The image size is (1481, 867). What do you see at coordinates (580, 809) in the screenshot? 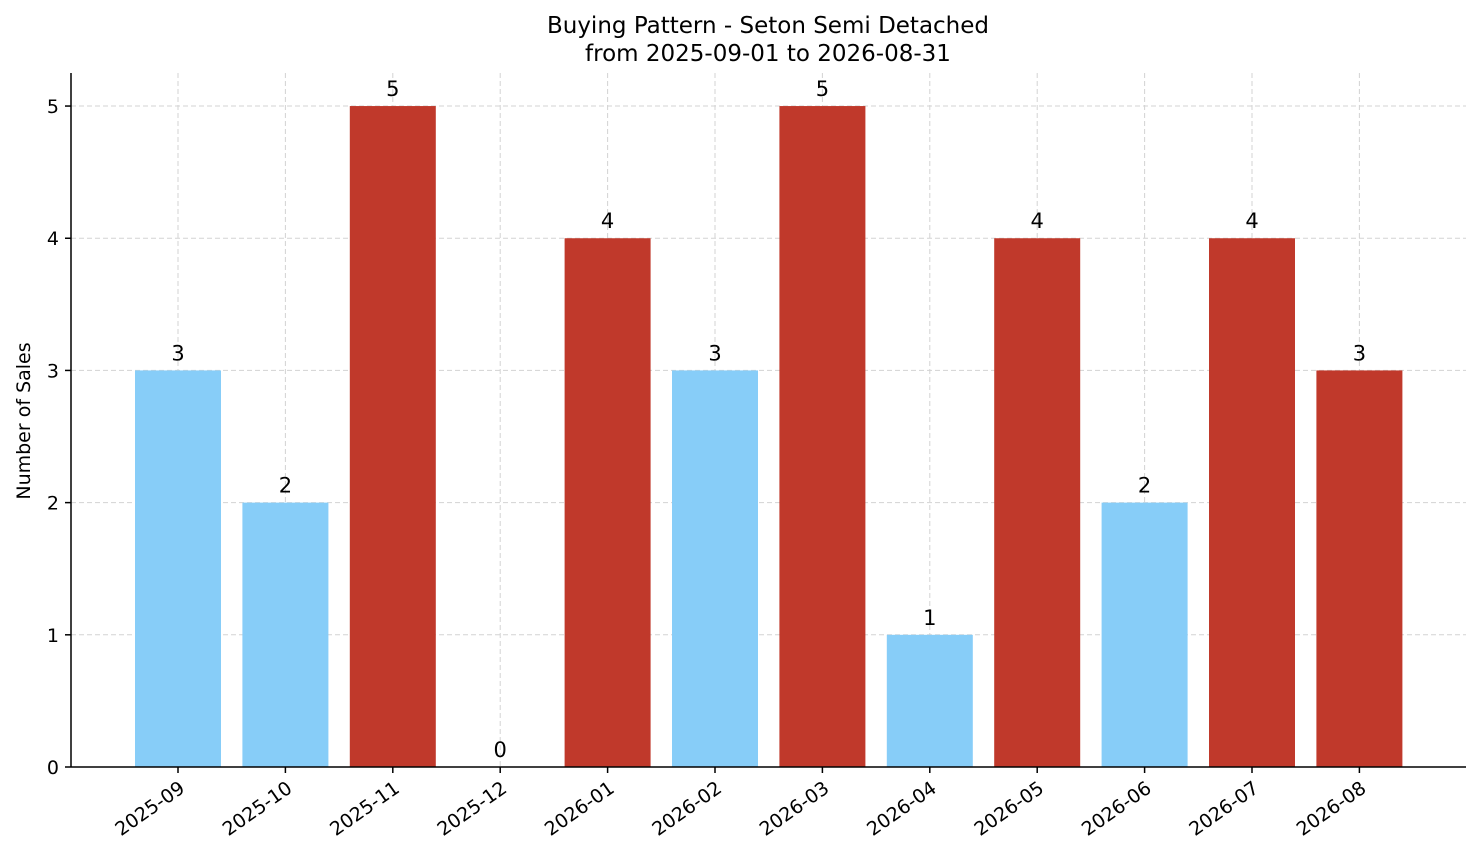
I see `x-tick-label: 2026-01` at bounding box center [580, 809].